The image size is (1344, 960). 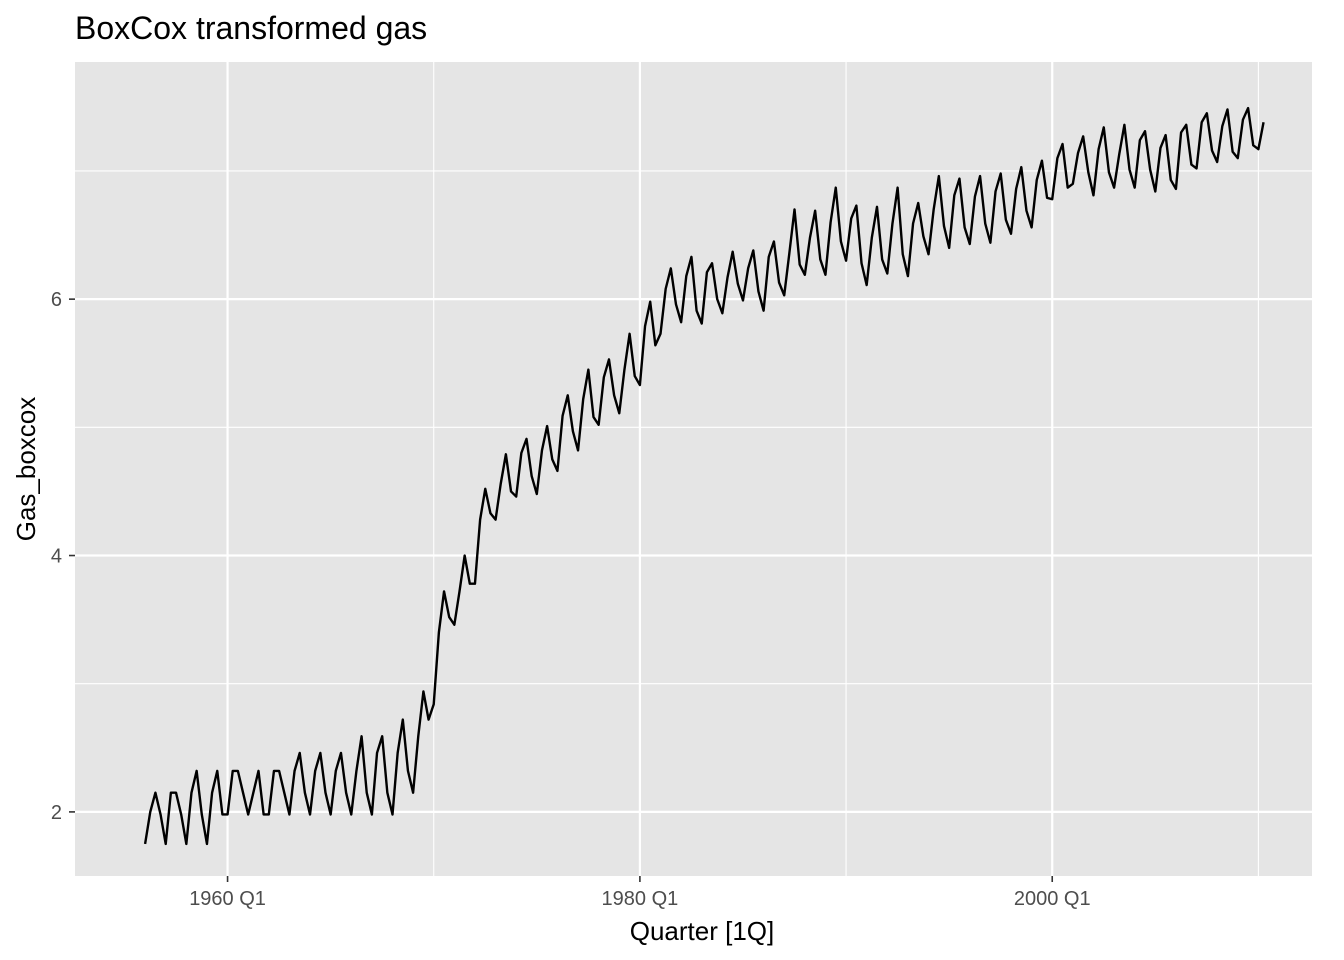 What do you see at coordinates (63, 556) in the screenshot?
I see `y-axis: 2 4 6` at bounding box center [63, 556].